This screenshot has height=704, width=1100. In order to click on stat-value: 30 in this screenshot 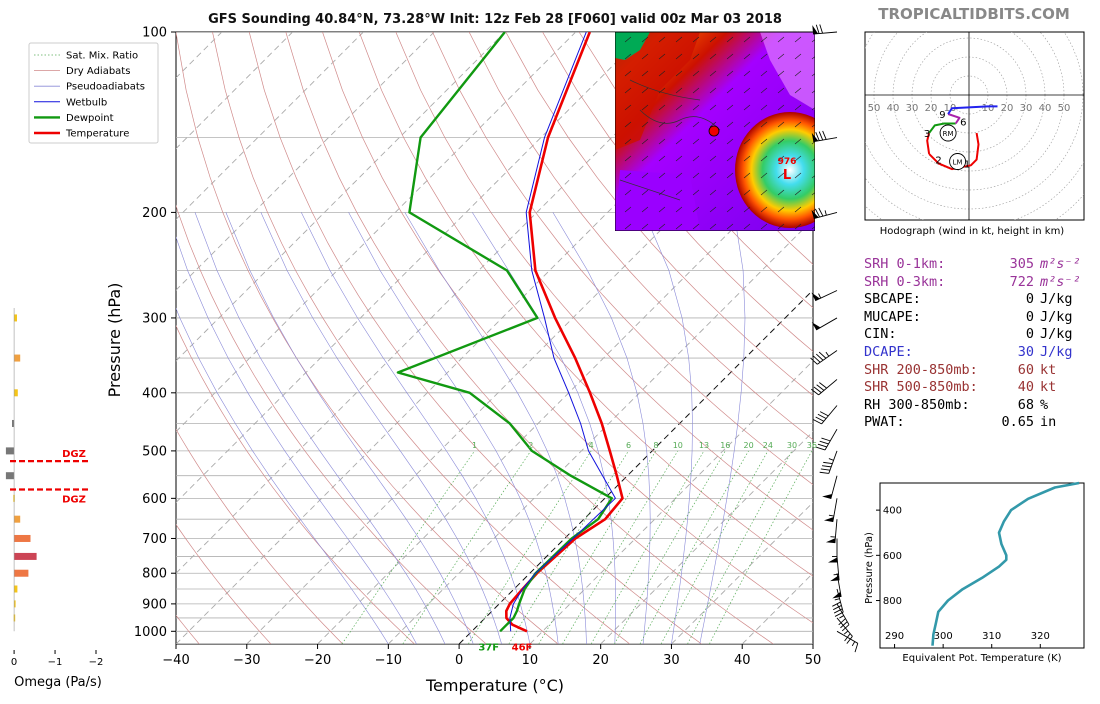, I will do `click(1015, 353)`.